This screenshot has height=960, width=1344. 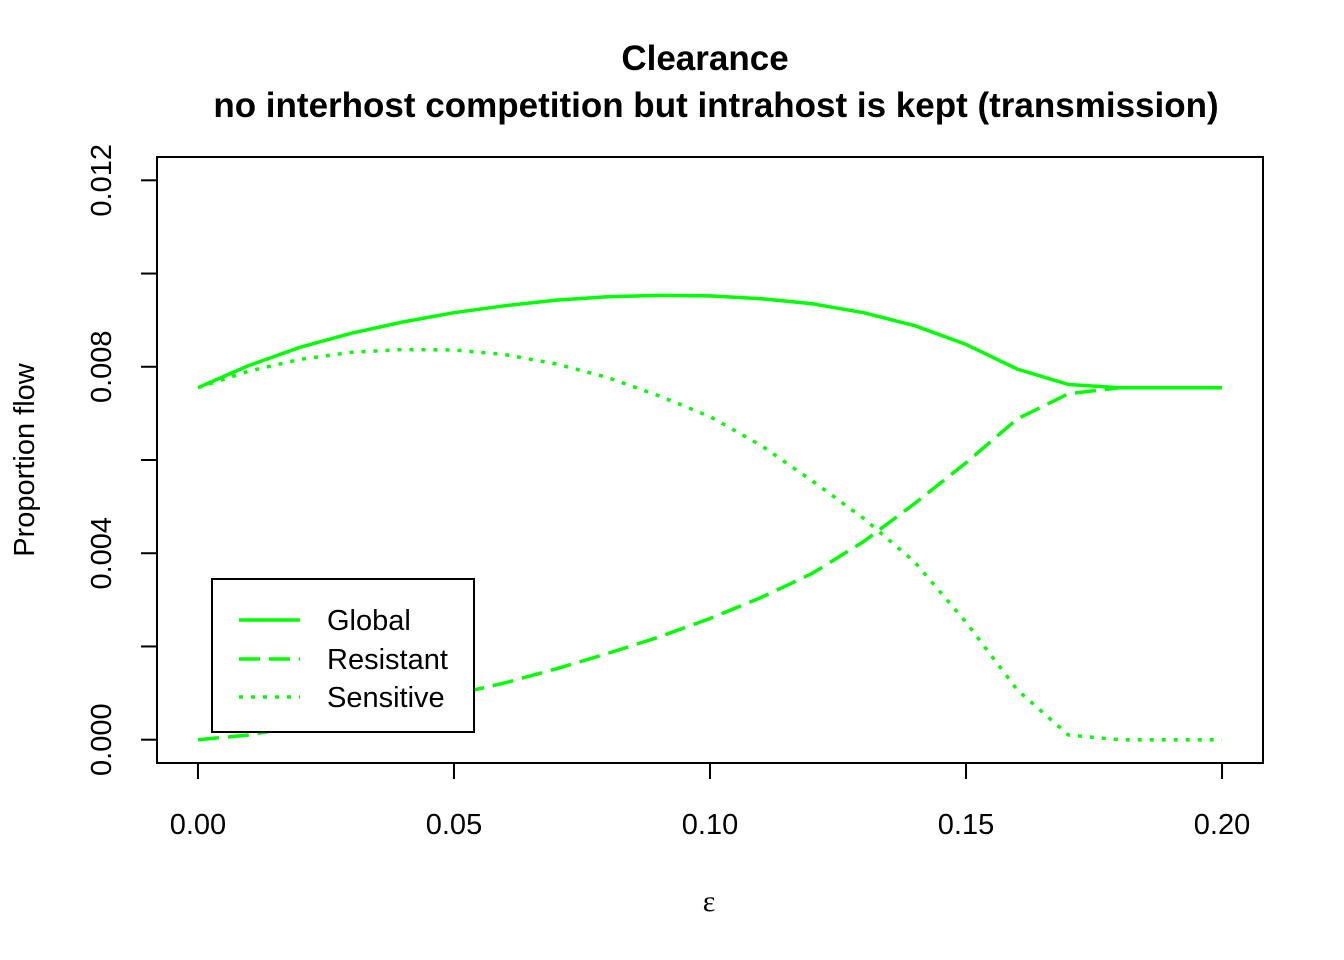 I want to click on x-tick-label: 0.10, so click(x=710, y=825).